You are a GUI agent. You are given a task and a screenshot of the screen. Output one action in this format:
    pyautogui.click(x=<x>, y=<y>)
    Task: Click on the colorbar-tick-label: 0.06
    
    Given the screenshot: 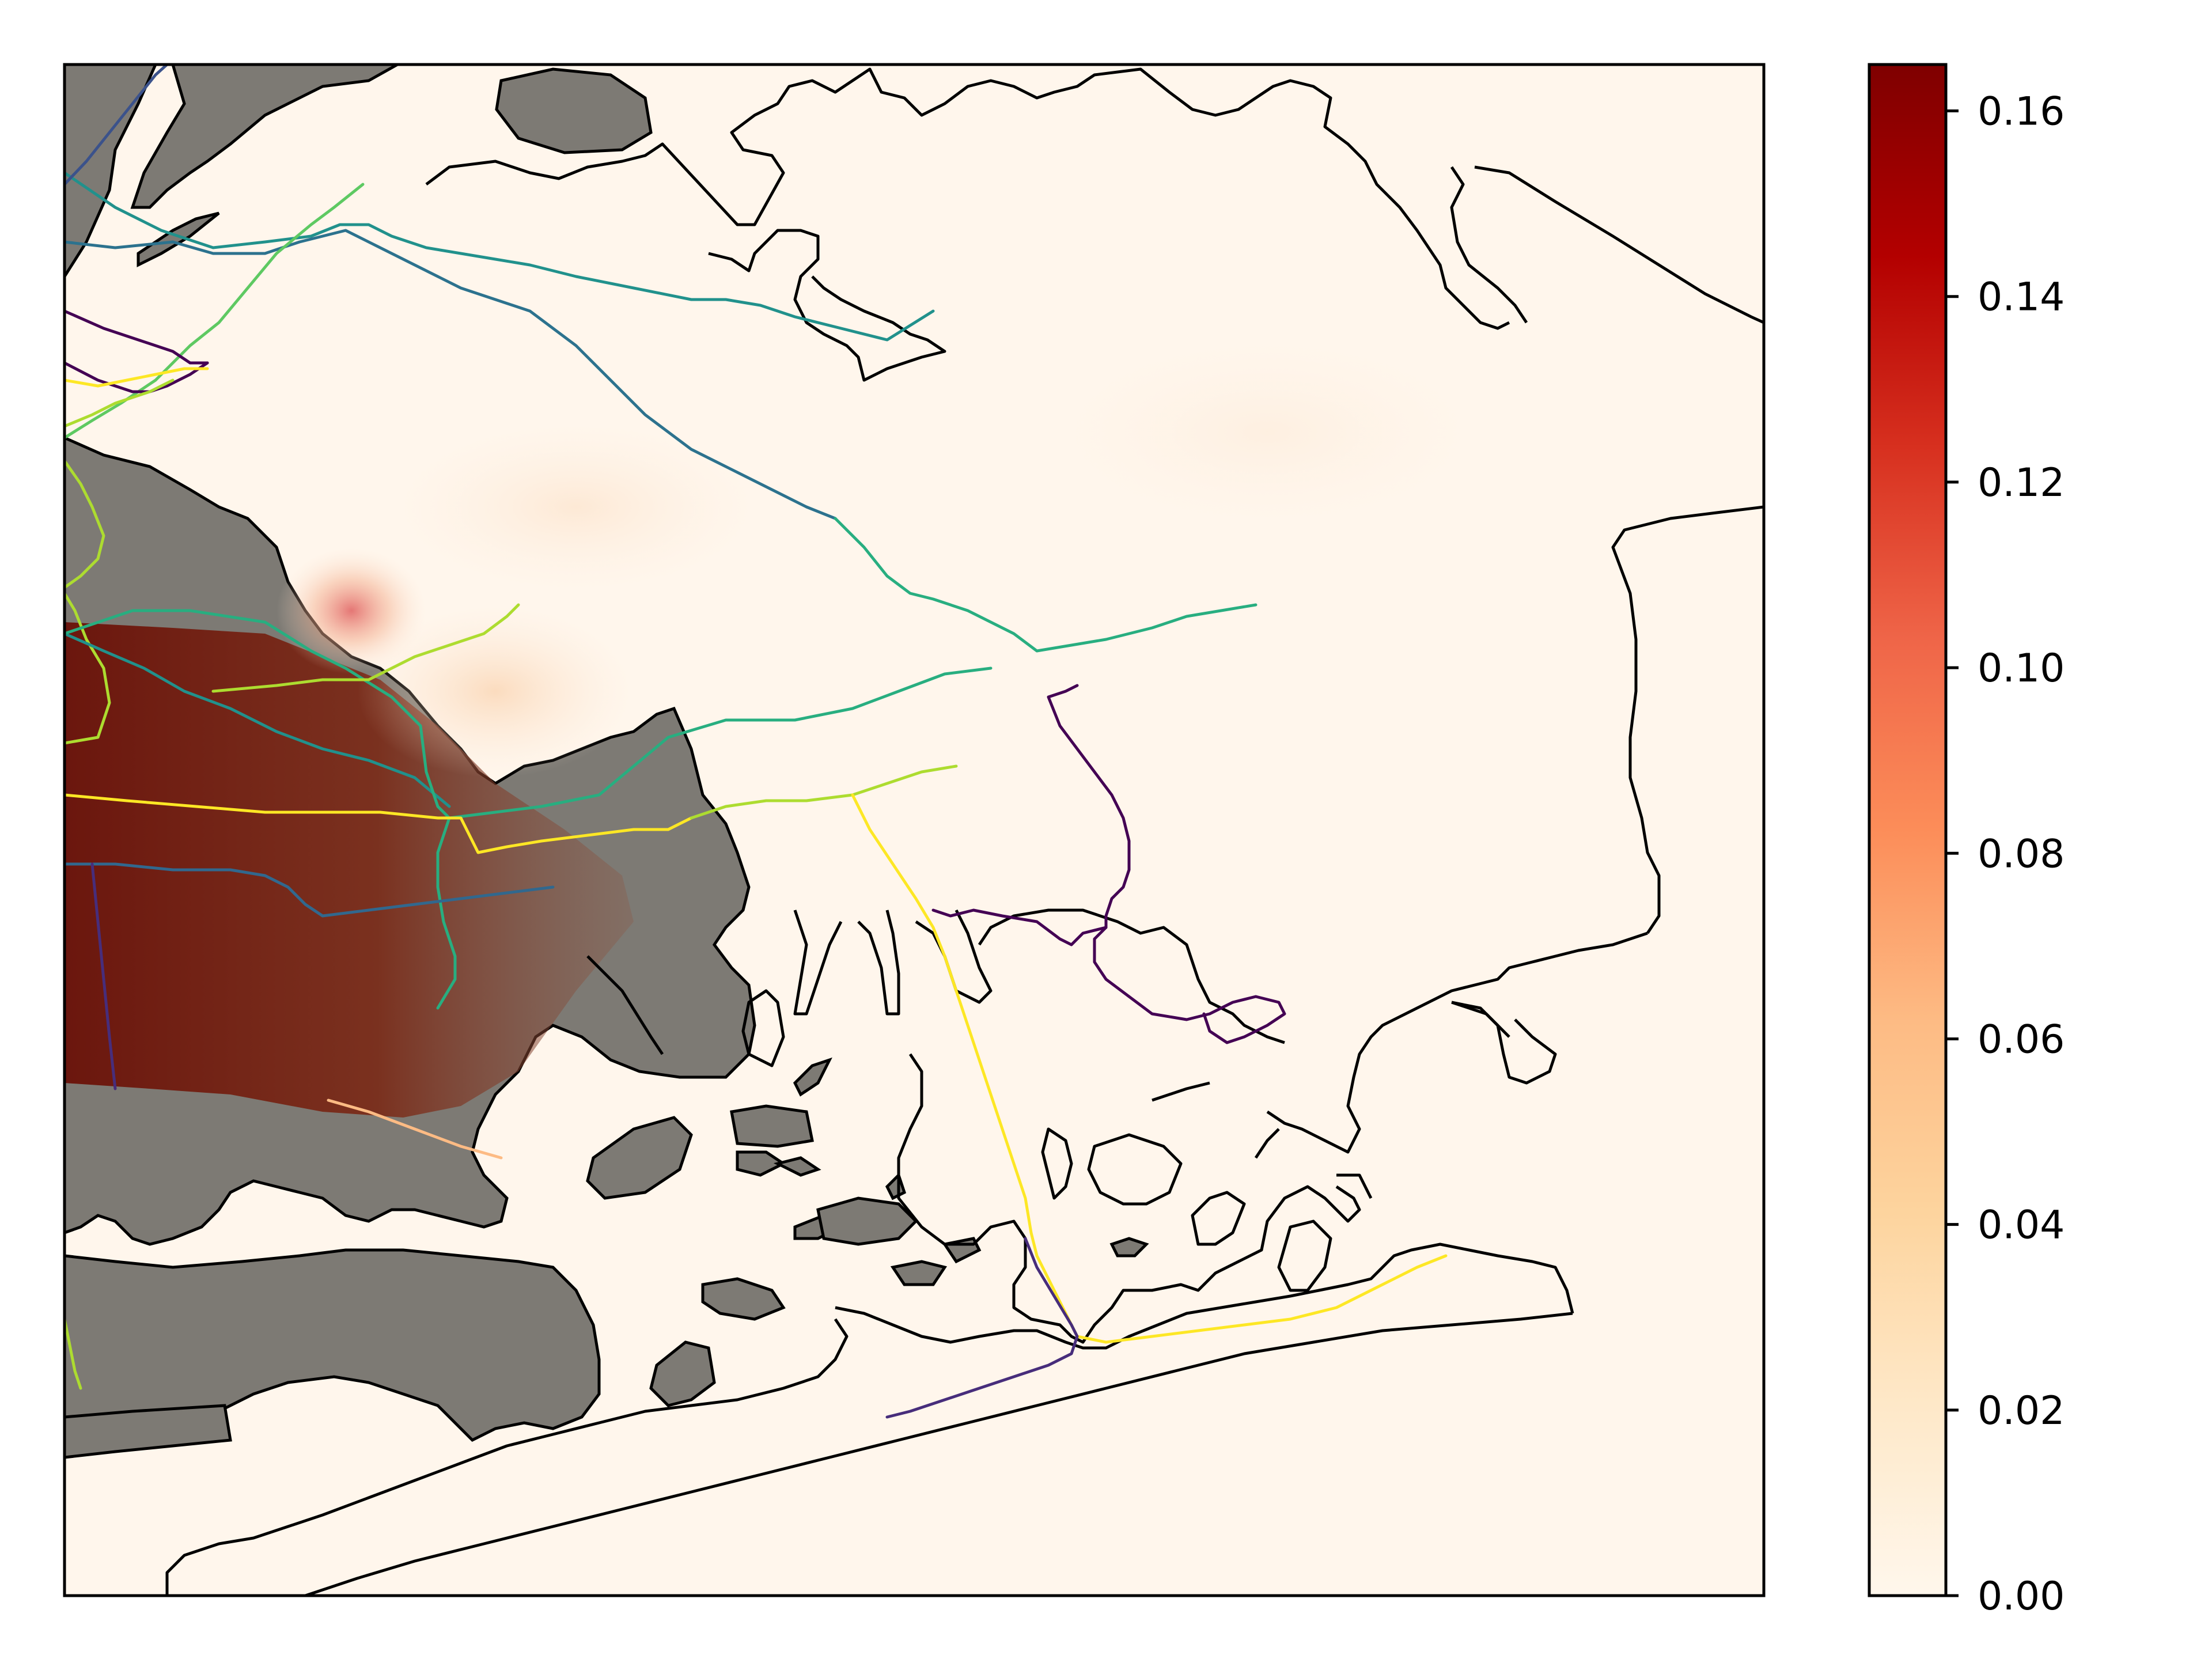 What is the action you would take?
    pyautogui.click(x=2021, y=1039)
    